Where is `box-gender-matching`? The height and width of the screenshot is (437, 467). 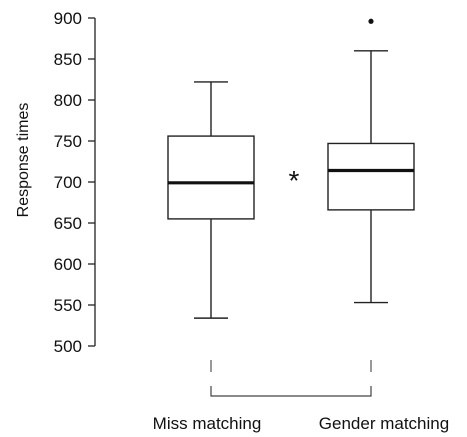 box-gender-matching is located at coordinates (371, 161).